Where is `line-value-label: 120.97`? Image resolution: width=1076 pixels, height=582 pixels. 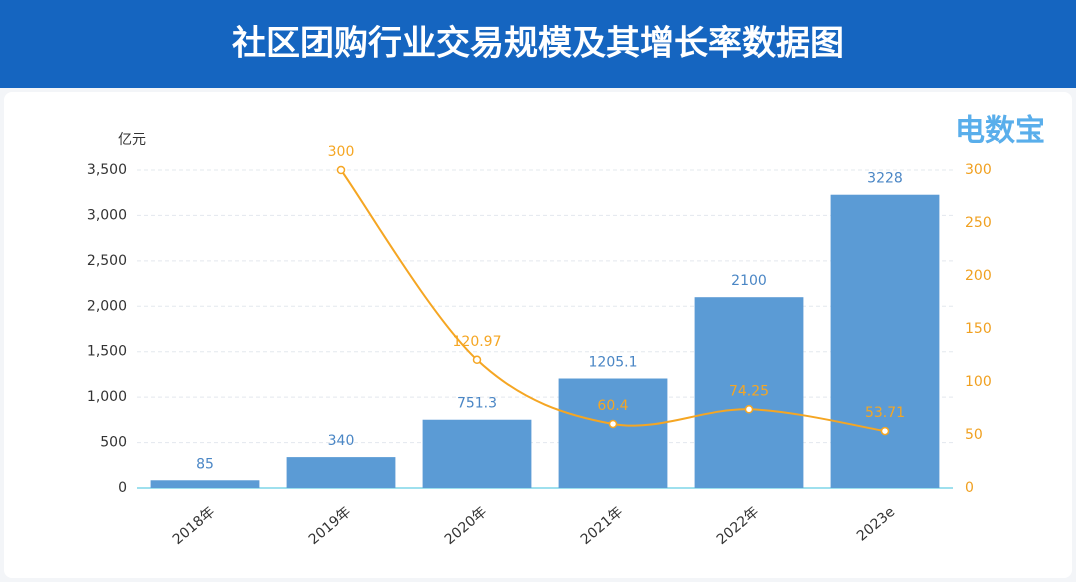
line-value-label: 120.97 is located at coordinates (477, 342).